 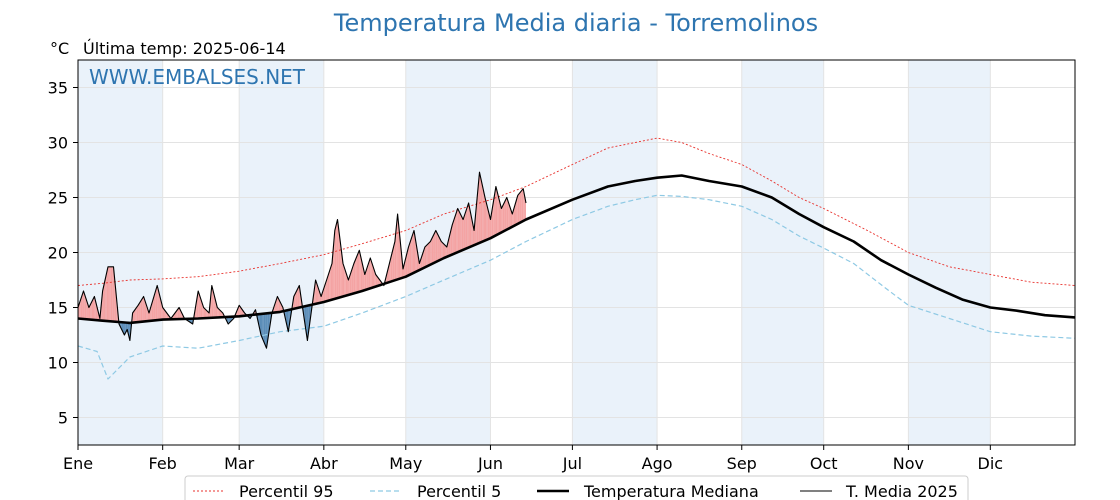 What do you see at coordinates (490, 463) in the screenshot?
I see `x-tick-label-jun: Jun` at bounding box center [490, 463].